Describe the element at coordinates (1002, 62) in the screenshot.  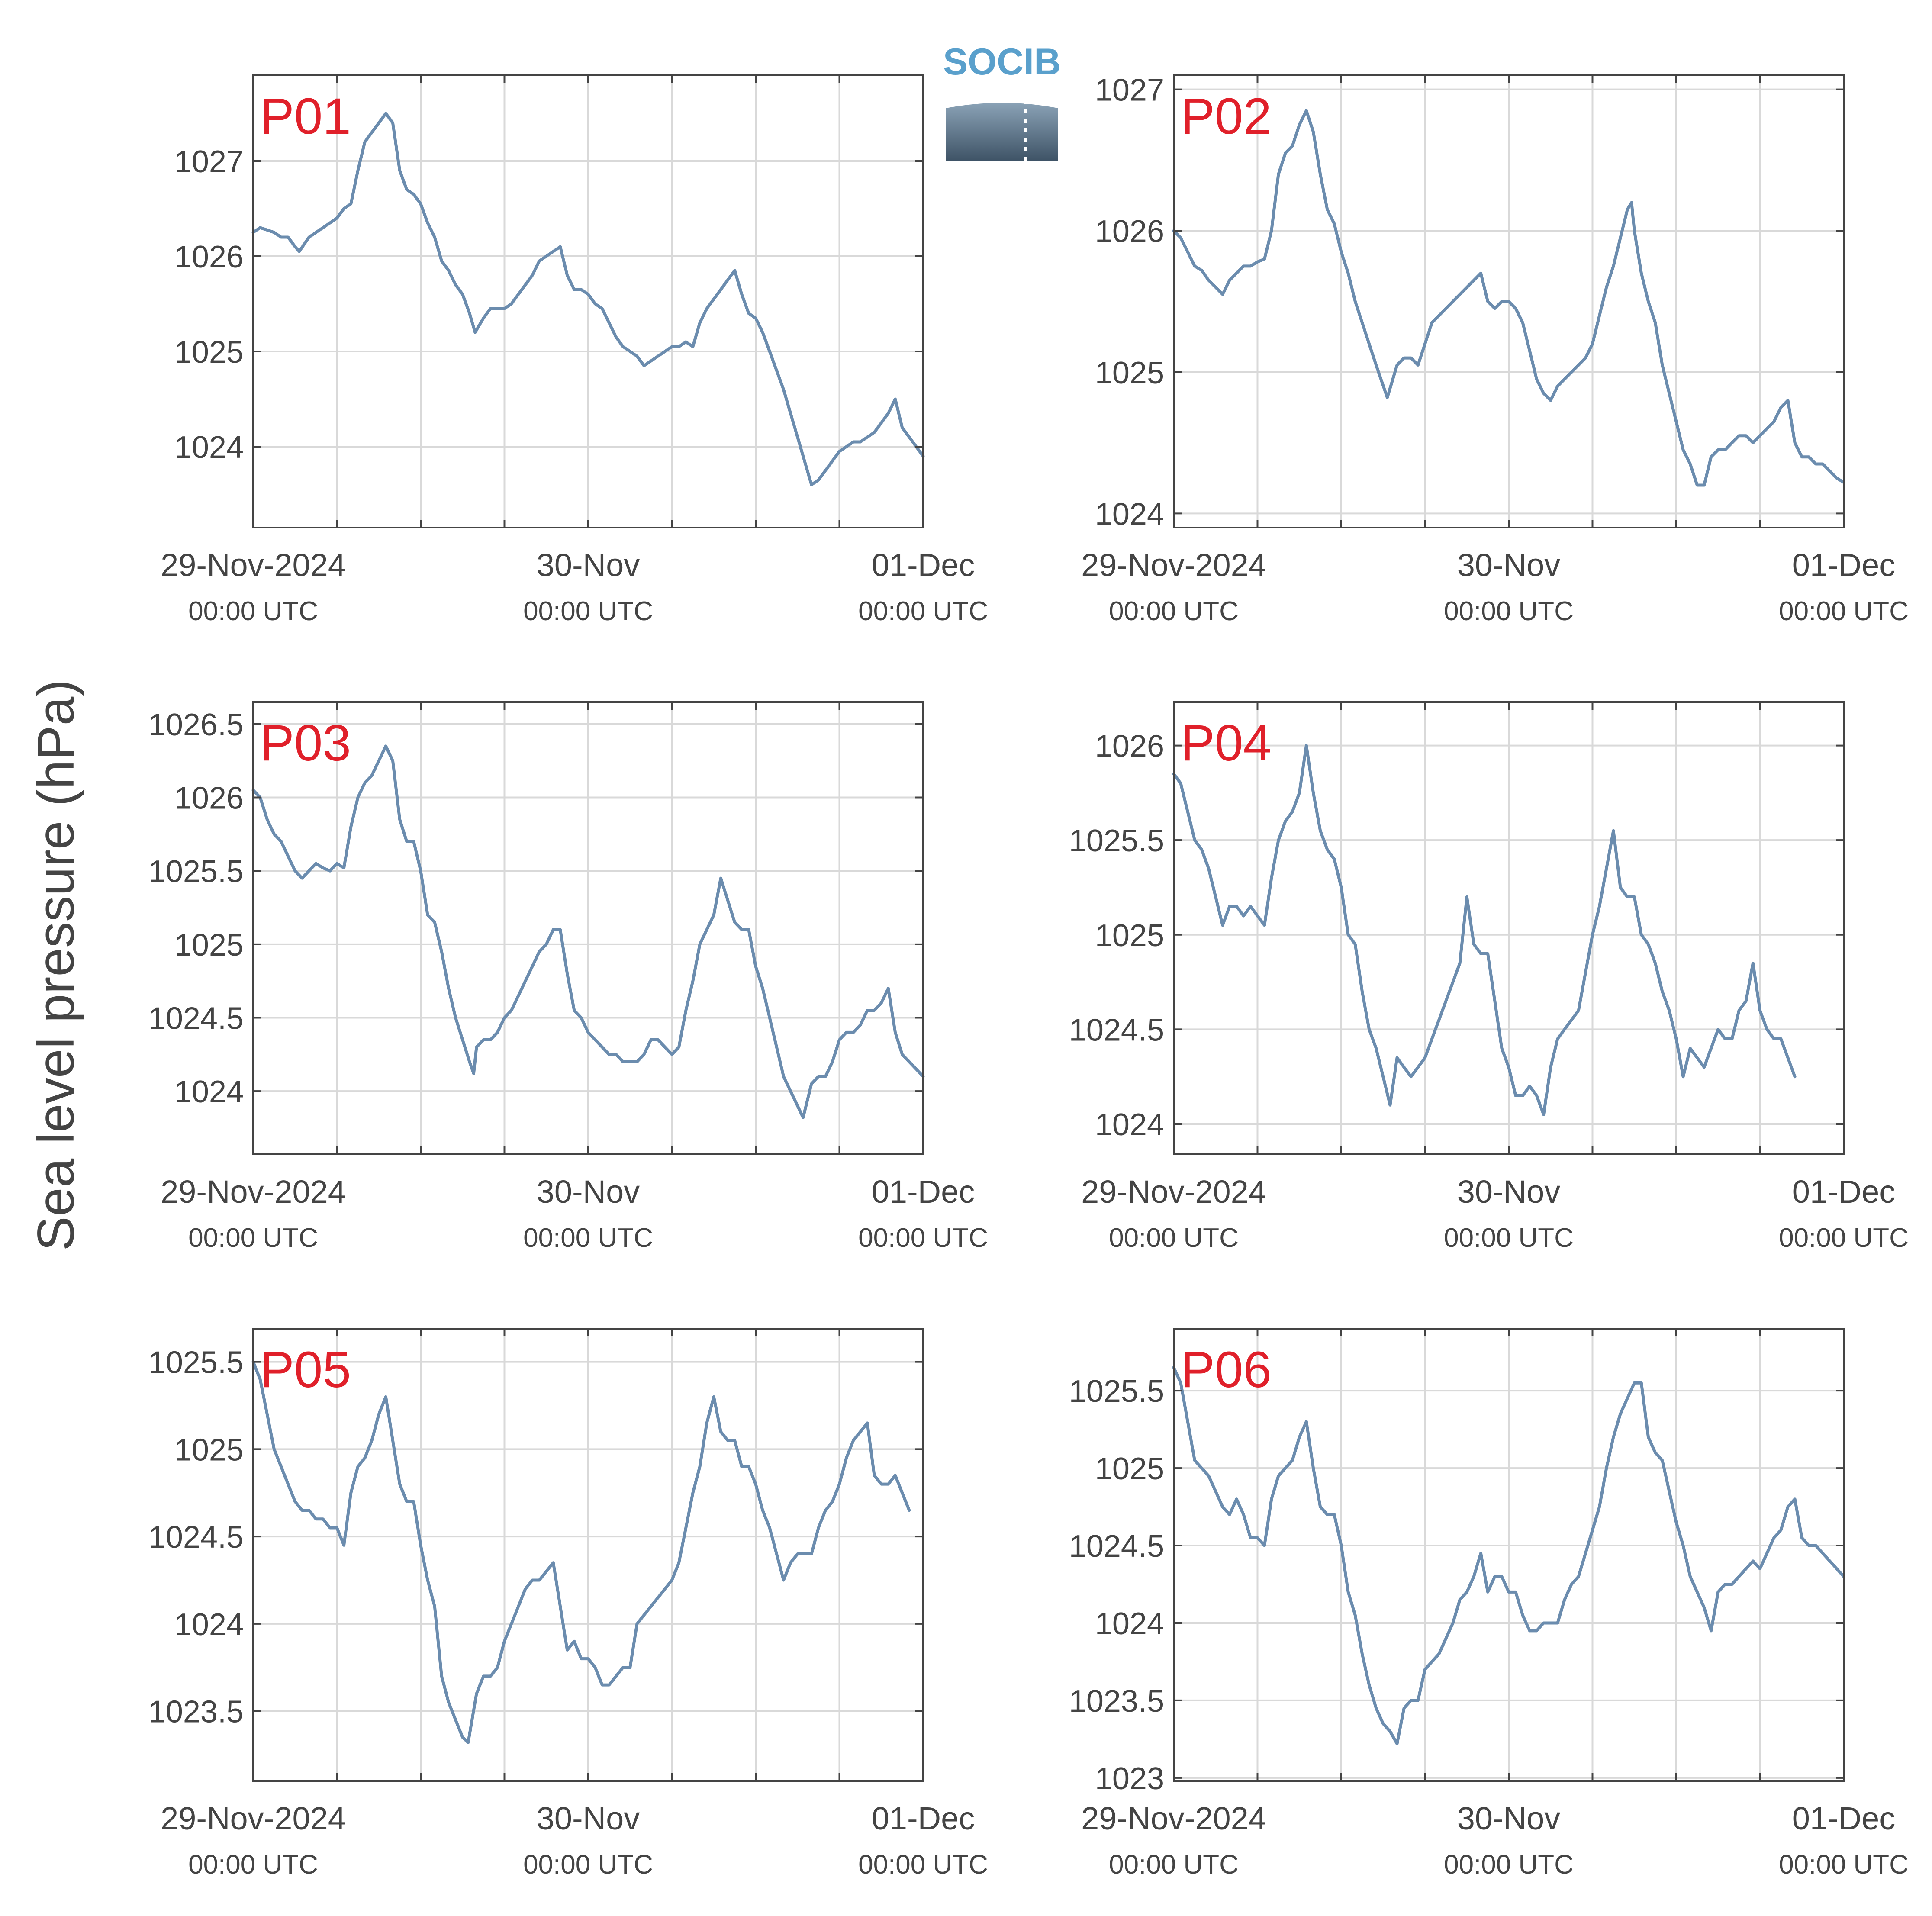
I see `socib-logo-text: SOCIB` at that location.